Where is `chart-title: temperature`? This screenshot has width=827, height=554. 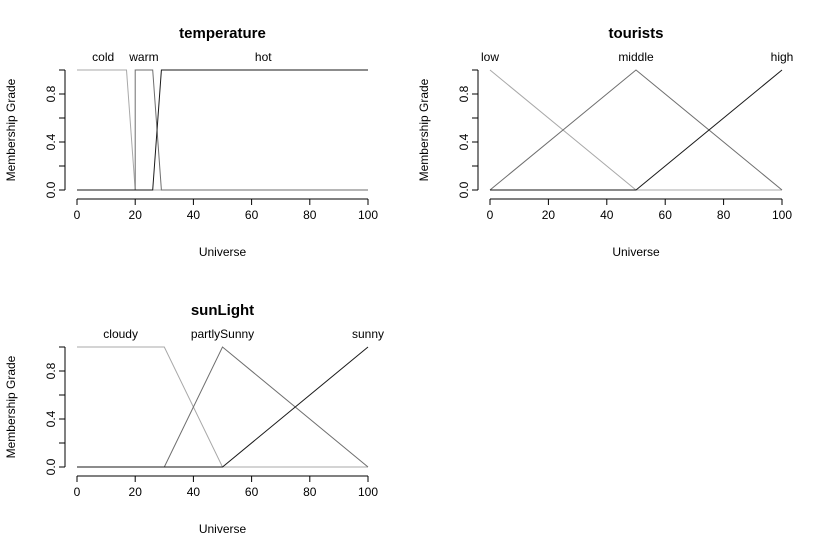
chart-title: temperature is located at coordinates (222, 33).